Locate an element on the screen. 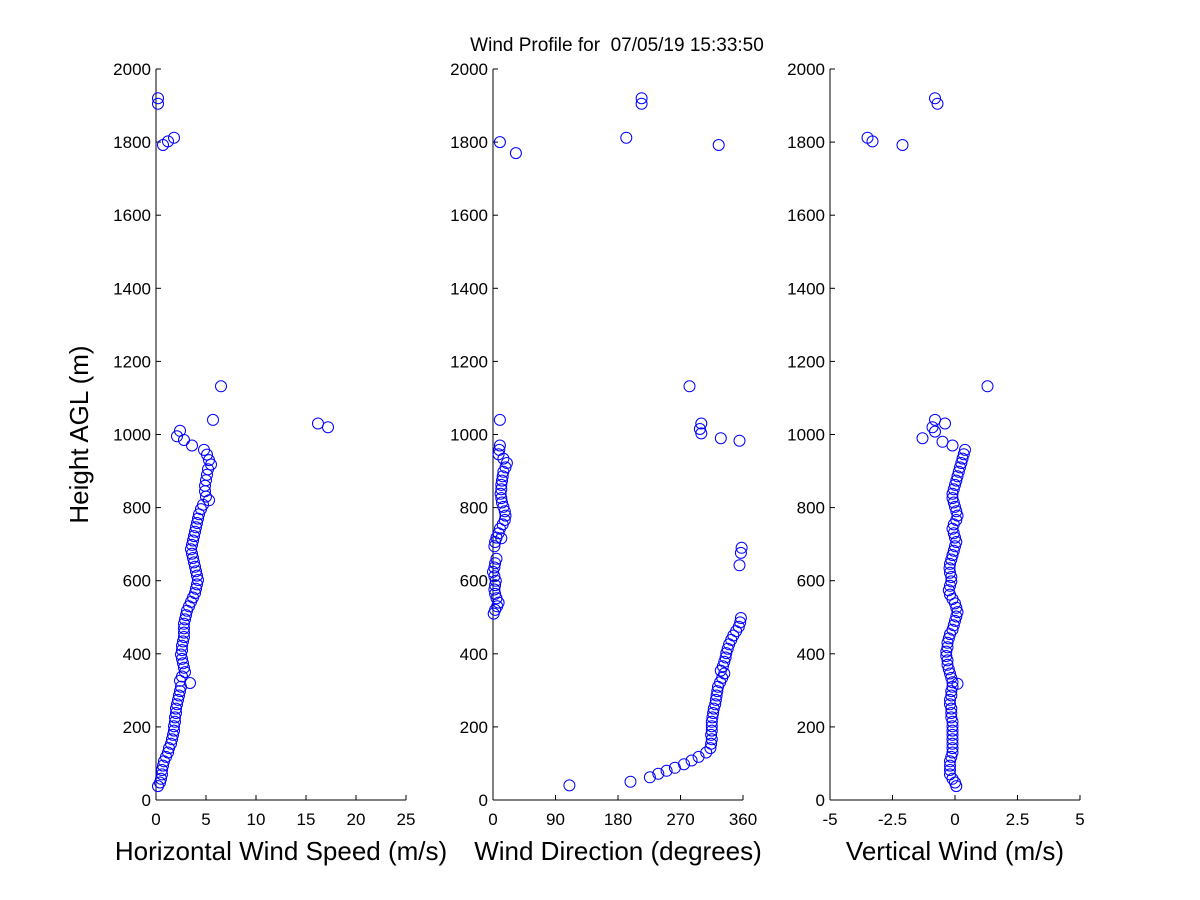 This screenshot has width=1200, height=900. x-tick-label: 15 is located at coordinates (306, 819).